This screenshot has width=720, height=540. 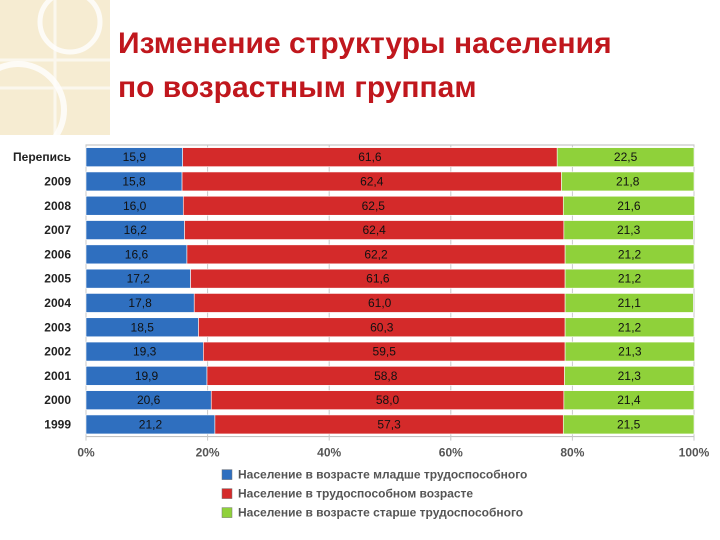 I want to click on data-label: 21,8, so click(x=628, y=181).